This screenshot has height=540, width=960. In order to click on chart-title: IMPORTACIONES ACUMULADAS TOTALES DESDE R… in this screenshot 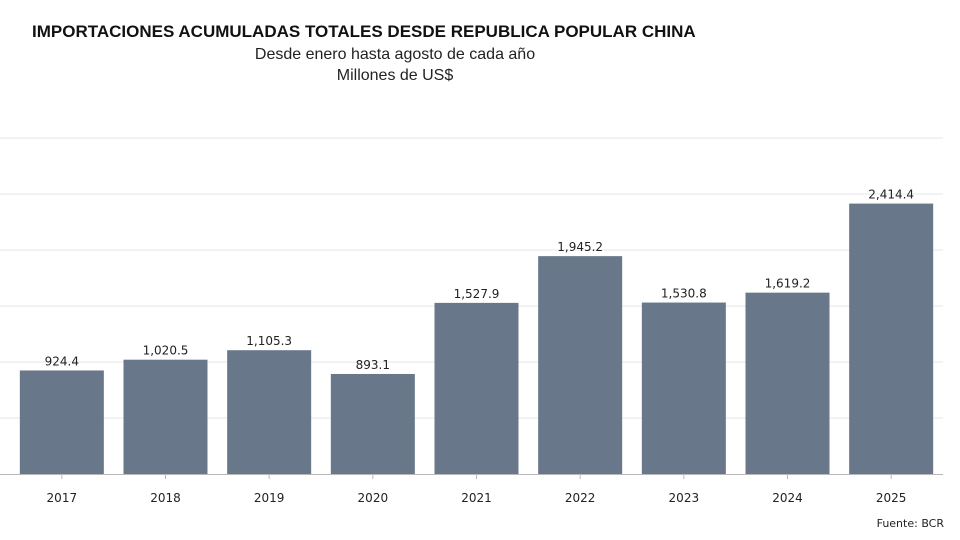, I will do `click(364, 31)`.